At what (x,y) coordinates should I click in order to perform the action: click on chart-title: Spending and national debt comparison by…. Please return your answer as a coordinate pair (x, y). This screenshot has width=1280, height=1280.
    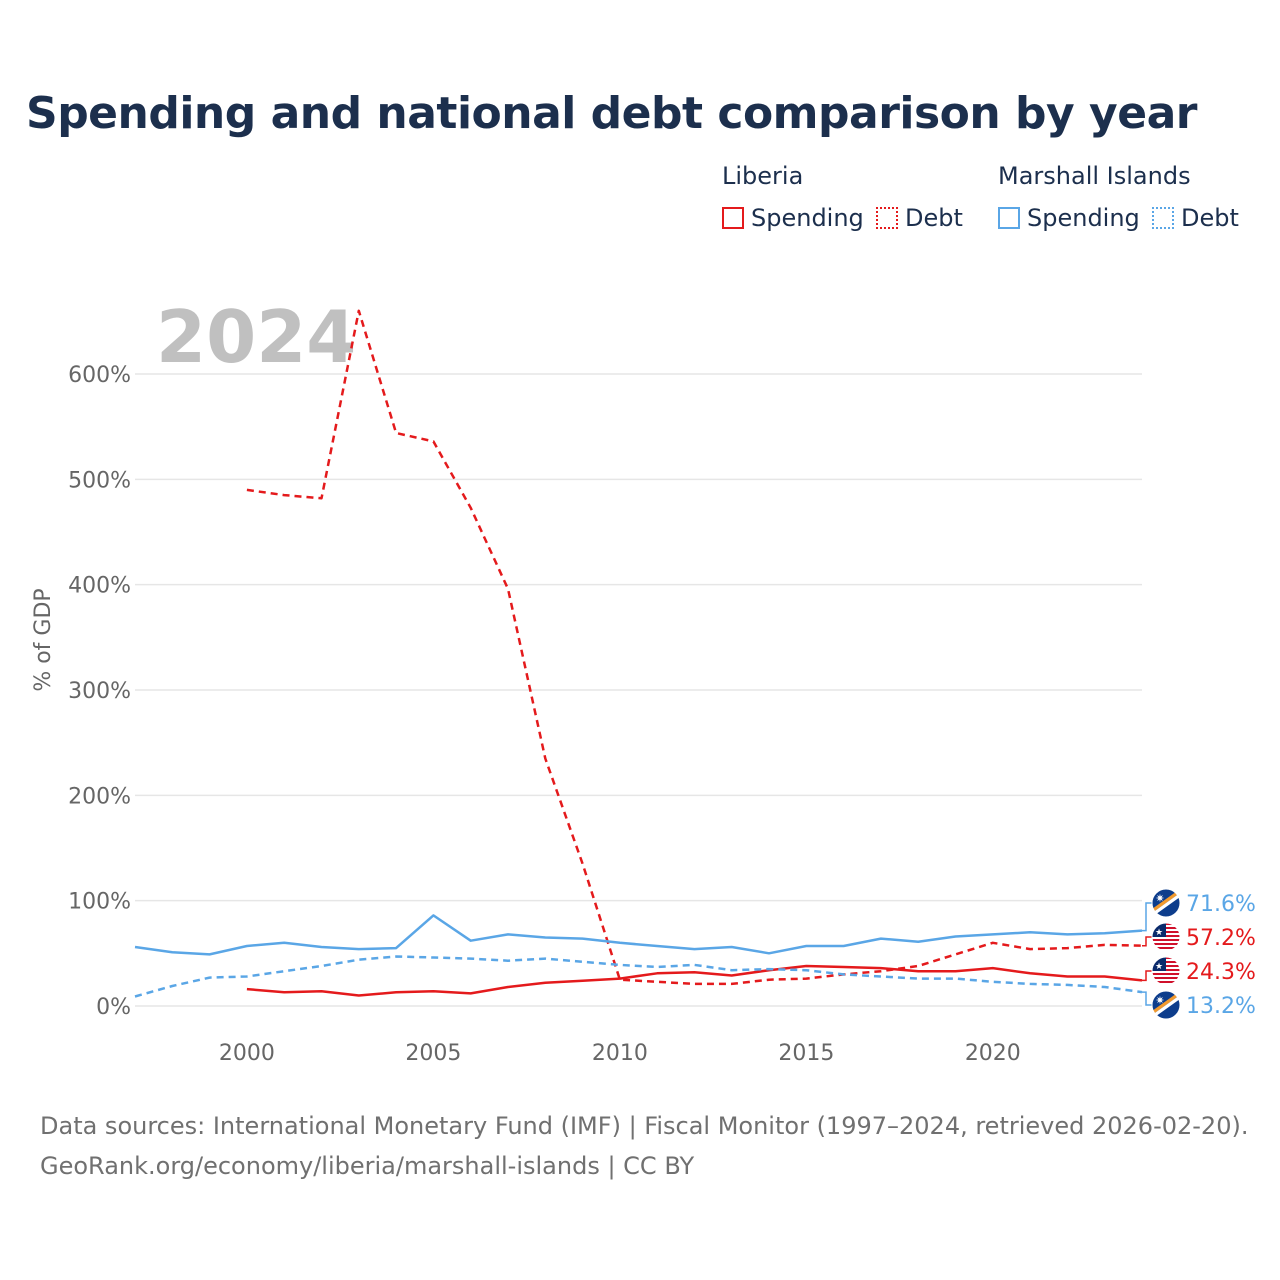
    Looking at the image, I should click on (611, 113).